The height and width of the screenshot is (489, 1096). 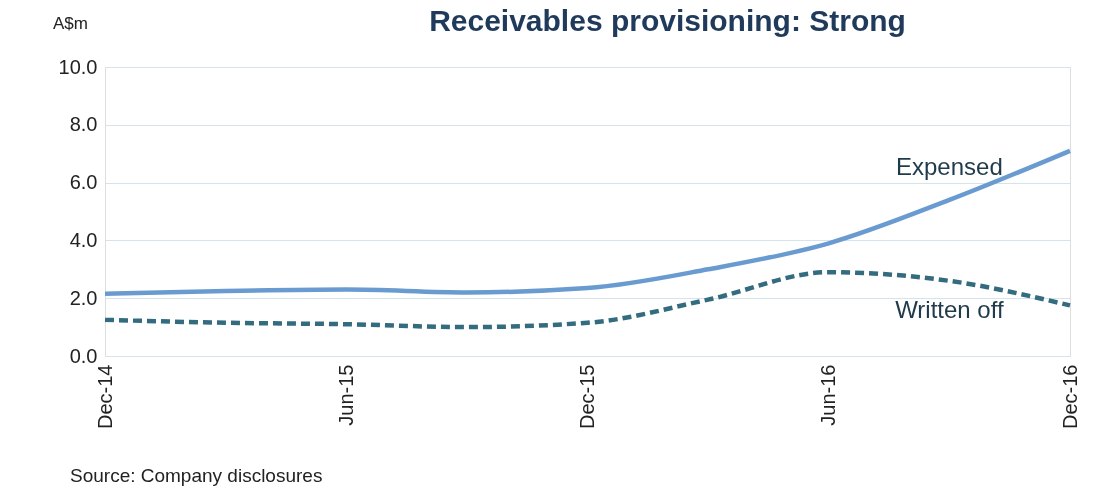 I want to click on x-tick-label: Dec-15, so click(x=587, y=396).